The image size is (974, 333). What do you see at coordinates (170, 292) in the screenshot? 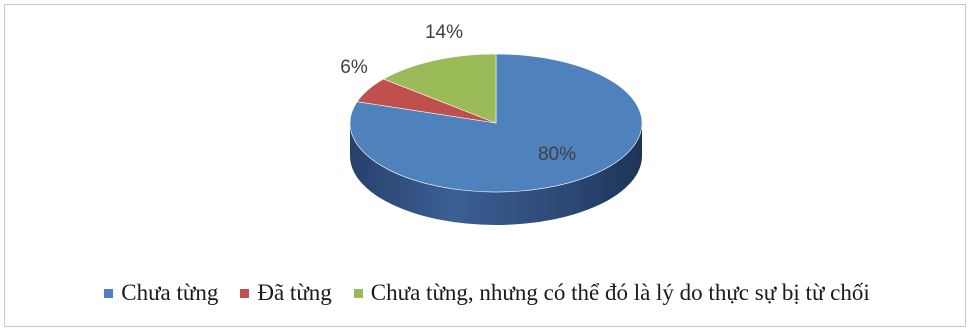
I see `legend-label-0: Chưa từng` at bounding box center [170, 292].